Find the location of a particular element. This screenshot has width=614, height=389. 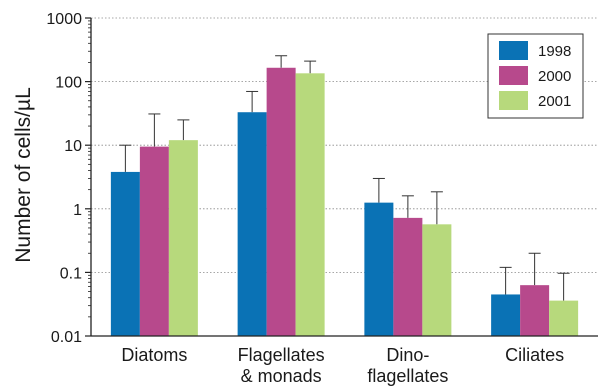

legend: 1998 2000 2001 is located at coordinates (535, 76).